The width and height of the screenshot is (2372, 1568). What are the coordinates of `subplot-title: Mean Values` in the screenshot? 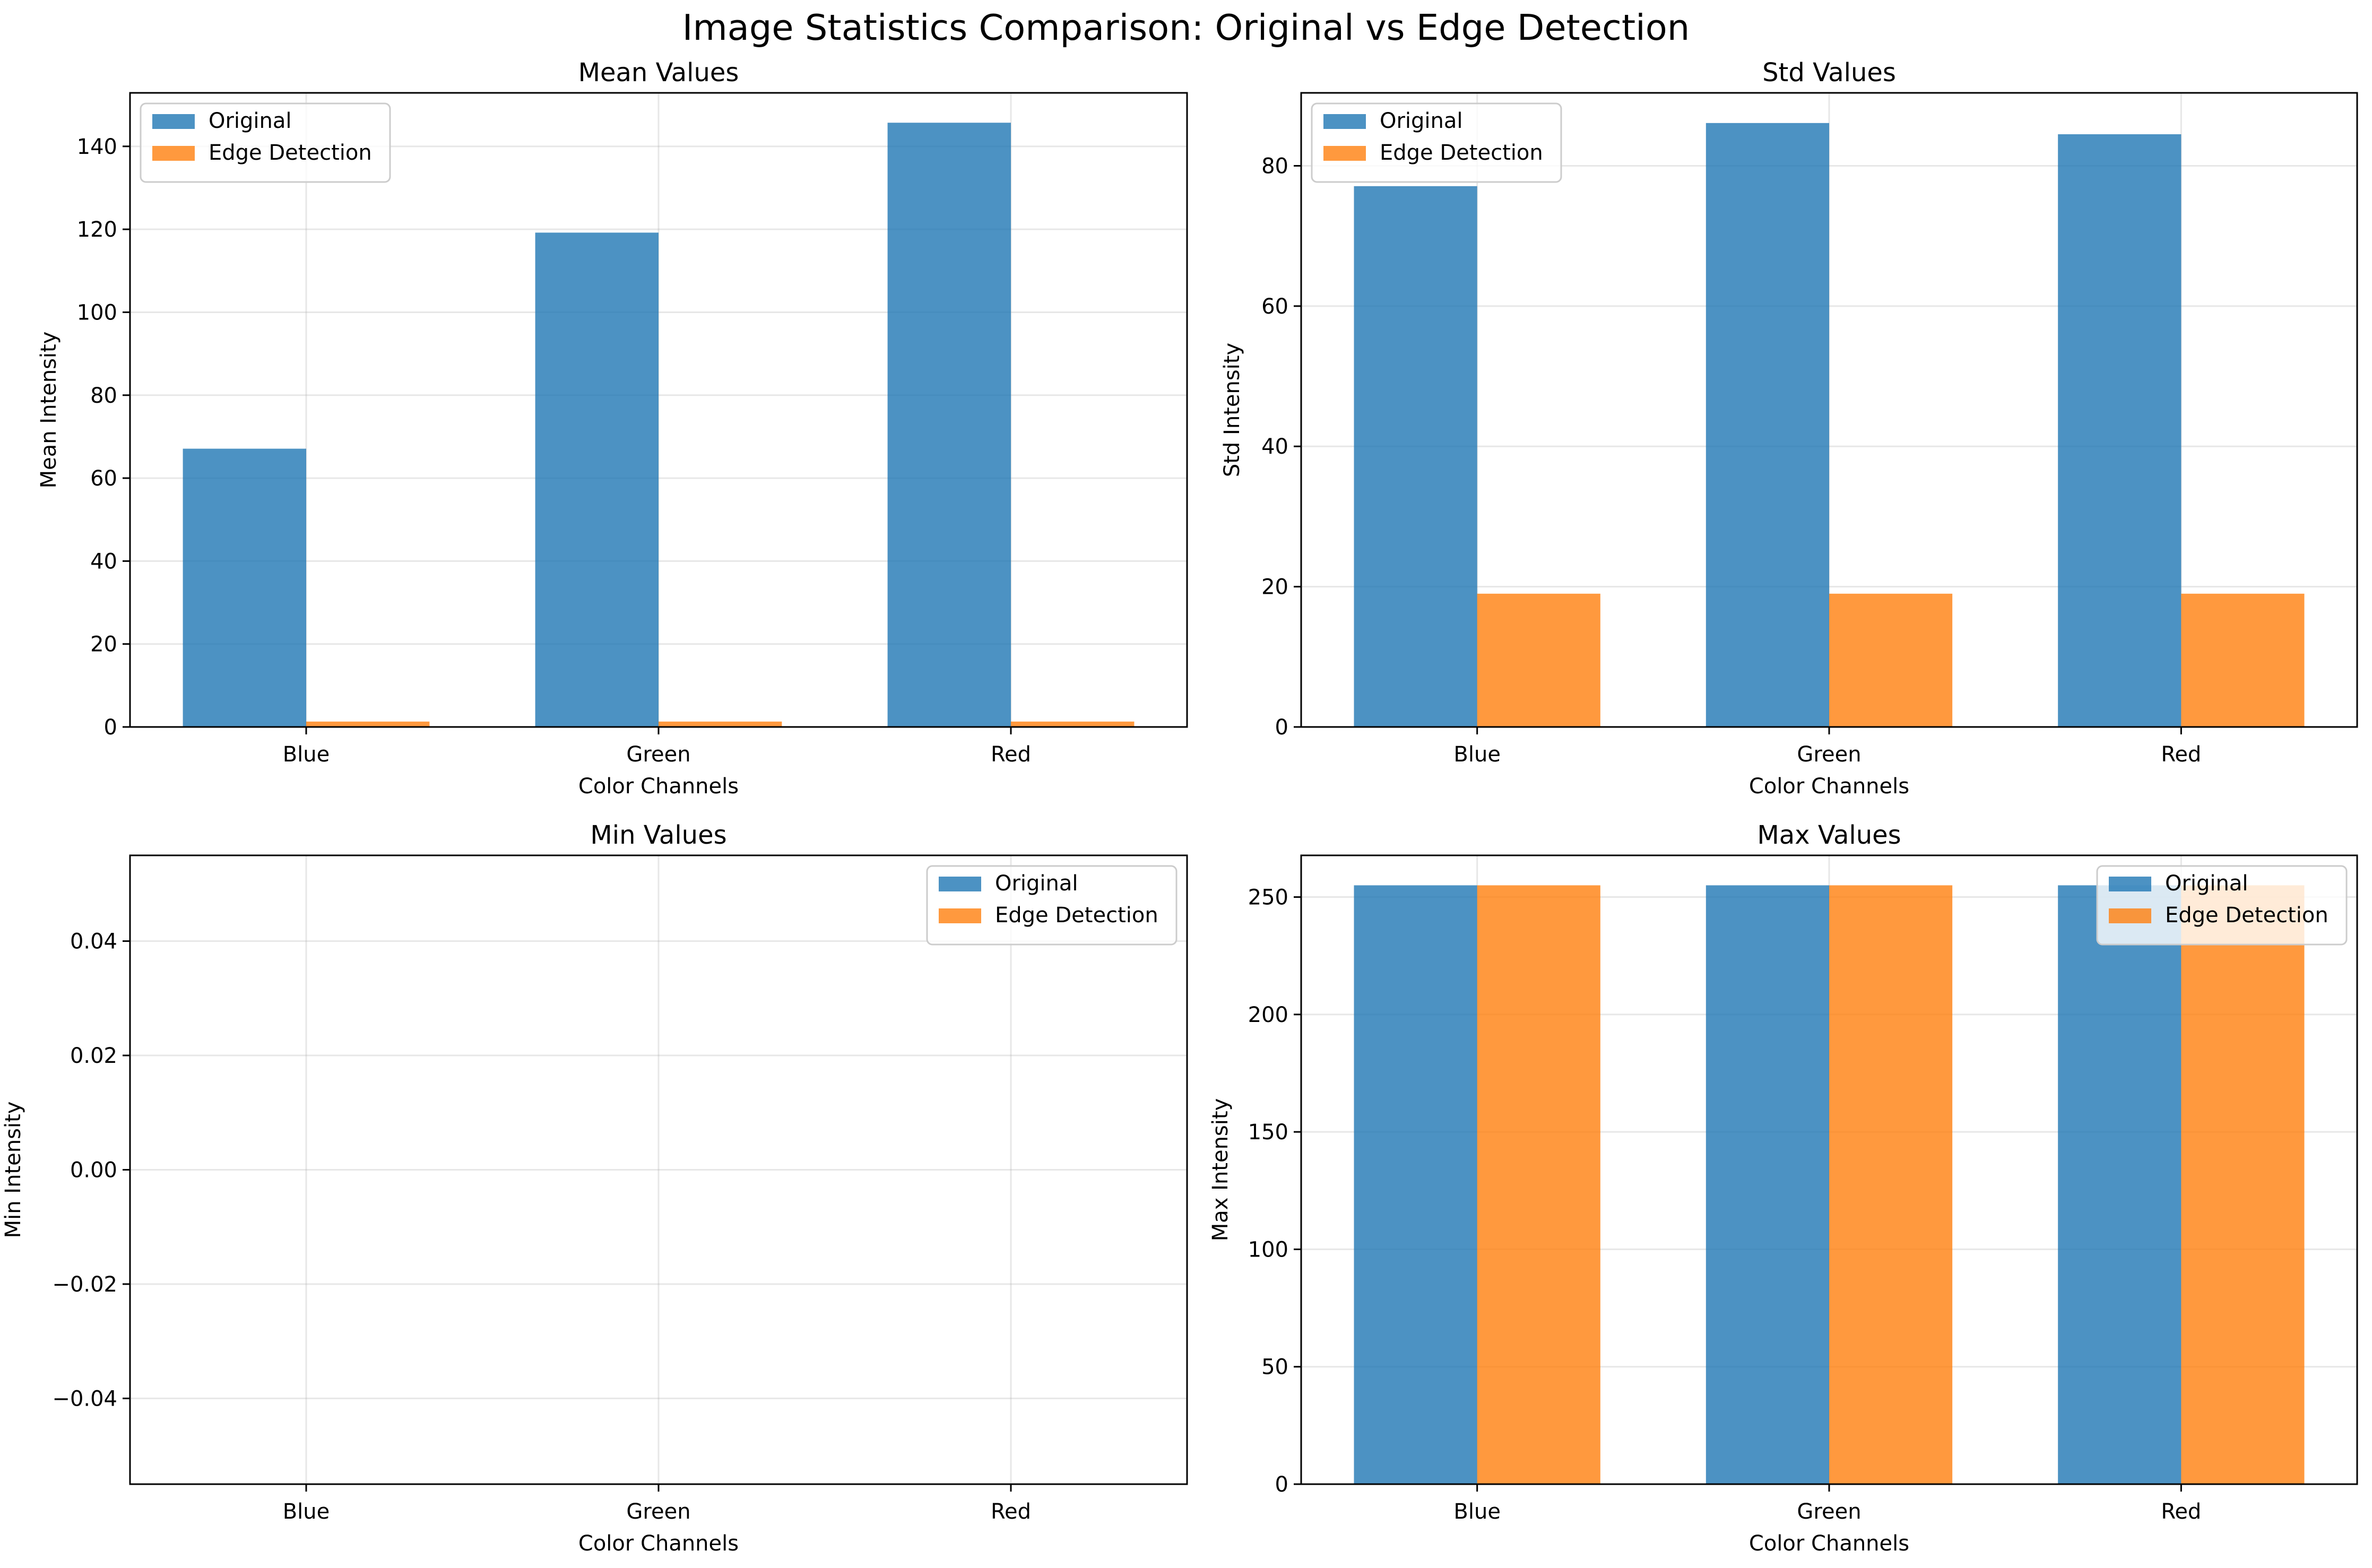 It's located at (658, 73).